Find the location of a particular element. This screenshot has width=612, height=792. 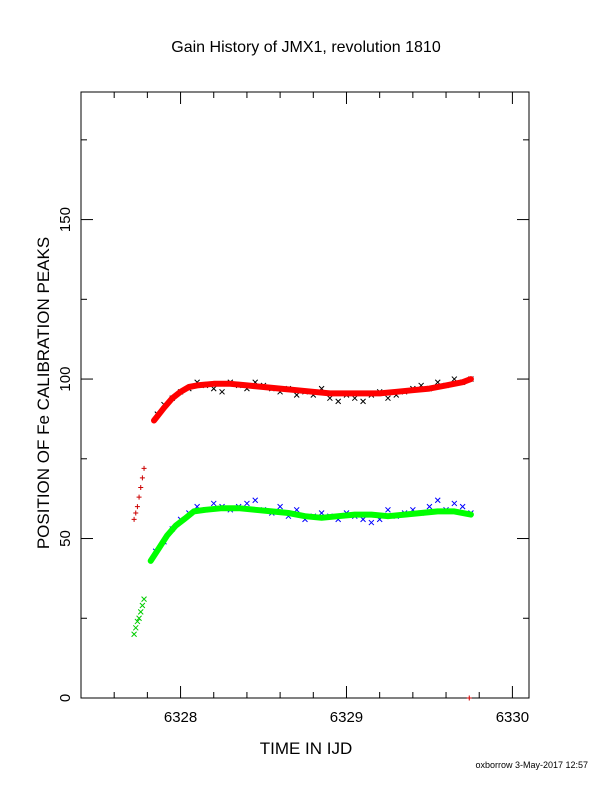

x-tick-labels: 6328 6329 6330 is located at coordinates (346, 717).